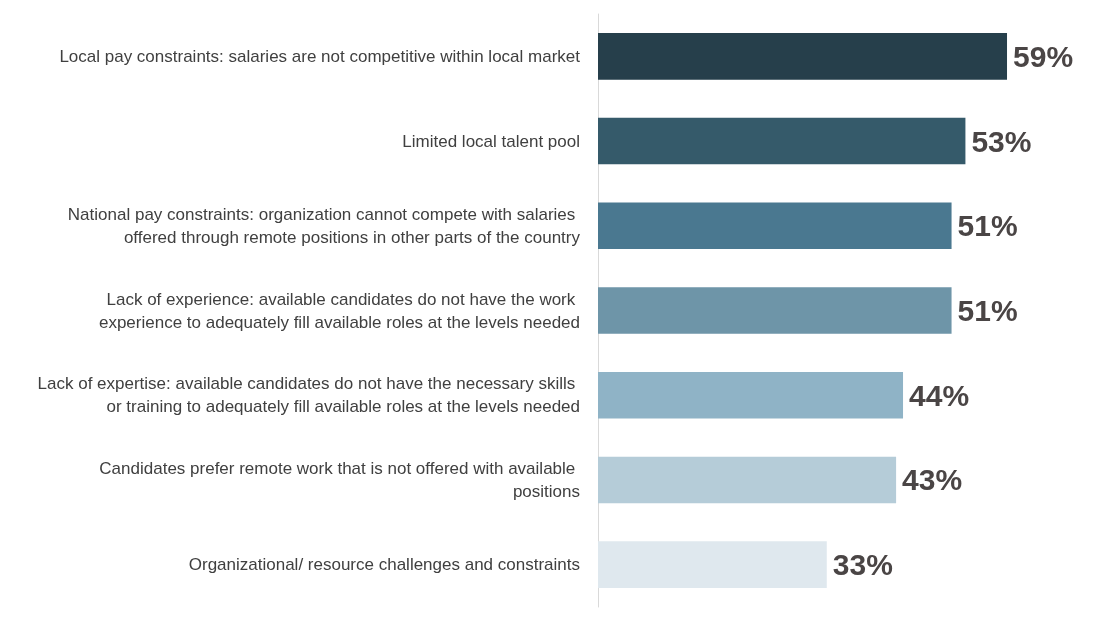 This screenshot has height=629, width=1113. I want to click on y-tick-label: Lack of experience: available candidates do not have the work experience to adequately fill available roles at the levels needed, so click(339, 310).